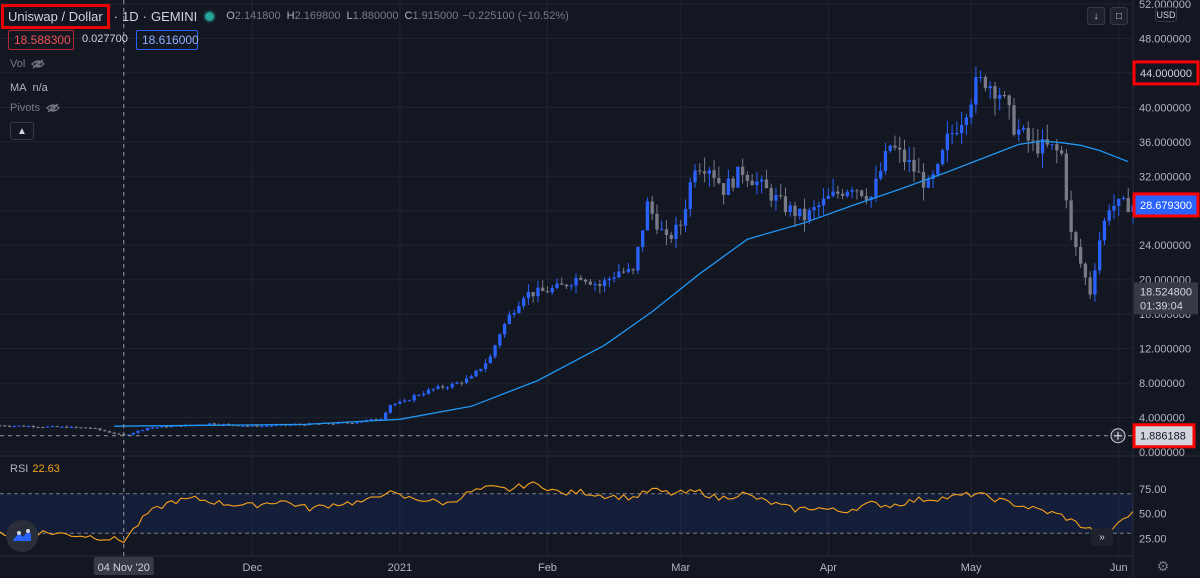  Describe the element at coordinates (55, 16) in the screenshot. I see `symbol-name: Uniswap / Dollar` at that location.